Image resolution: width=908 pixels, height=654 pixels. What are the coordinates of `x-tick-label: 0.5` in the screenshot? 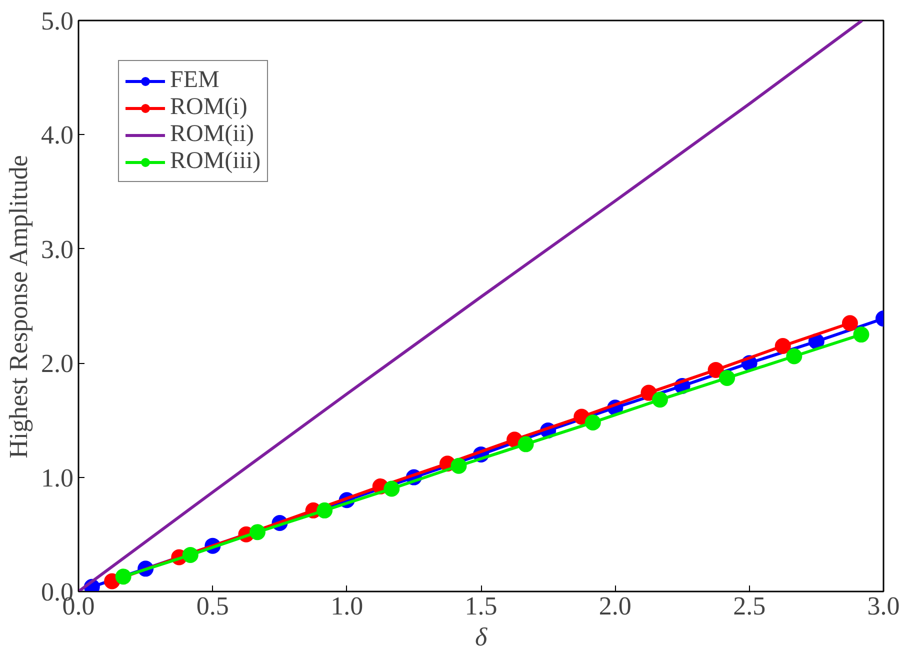 It's located at (212, 606).